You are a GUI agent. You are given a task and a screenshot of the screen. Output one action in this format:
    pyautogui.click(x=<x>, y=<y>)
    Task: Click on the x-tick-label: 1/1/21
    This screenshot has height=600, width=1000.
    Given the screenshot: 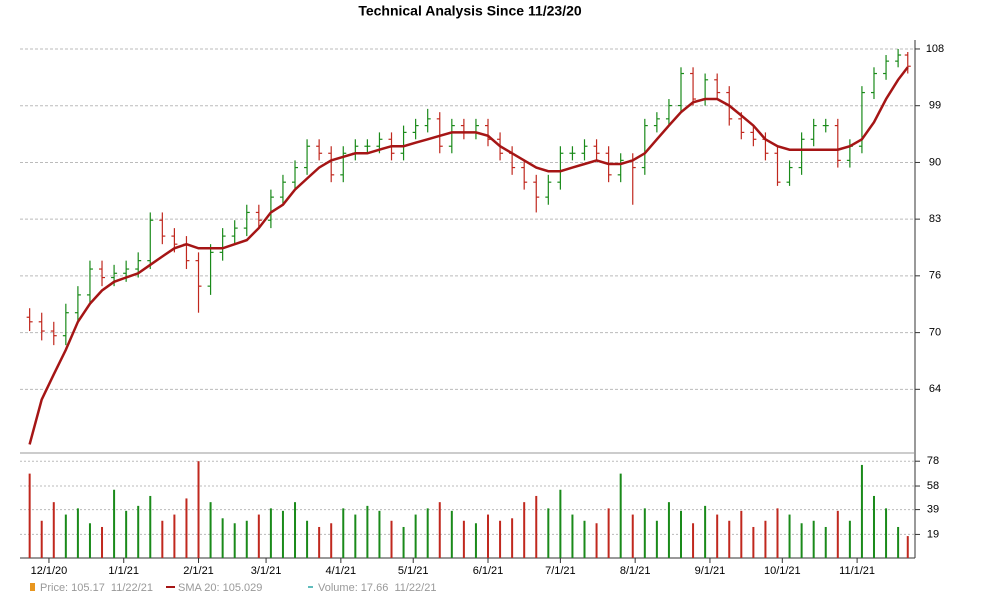 What is the action you would take?
    pyautogui.click(x=123, y=571)
    